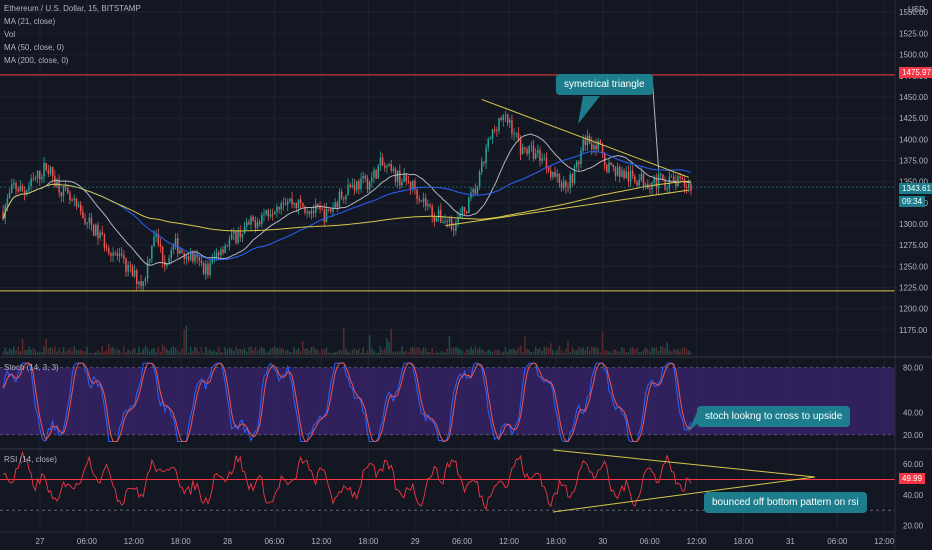 The width and height of the screenshot is (932, 550). What do you see at coordinates (684, 494) in the screenshot?
I see `rsi-triangle-lower` at bounding box center [684, 494].